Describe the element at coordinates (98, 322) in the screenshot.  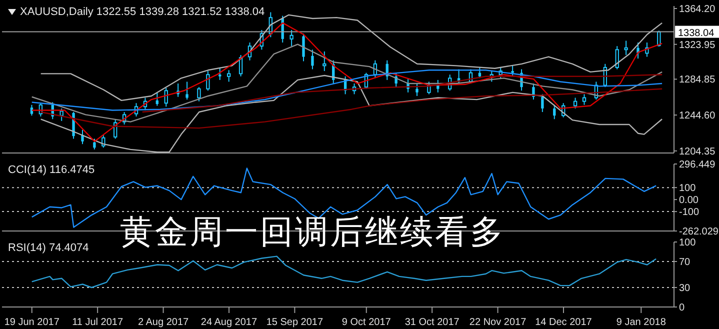
I see `x-tick-label: 11 Jul 2017` at that location.